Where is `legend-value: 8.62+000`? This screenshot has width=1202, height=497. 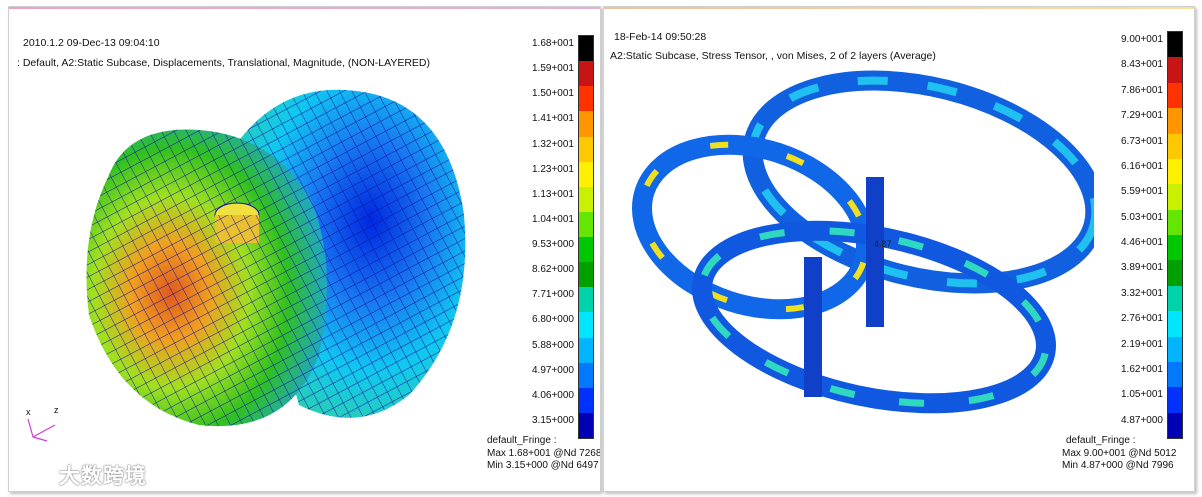 legend-value: 8.62+000 is located at coordinates (553, 270).